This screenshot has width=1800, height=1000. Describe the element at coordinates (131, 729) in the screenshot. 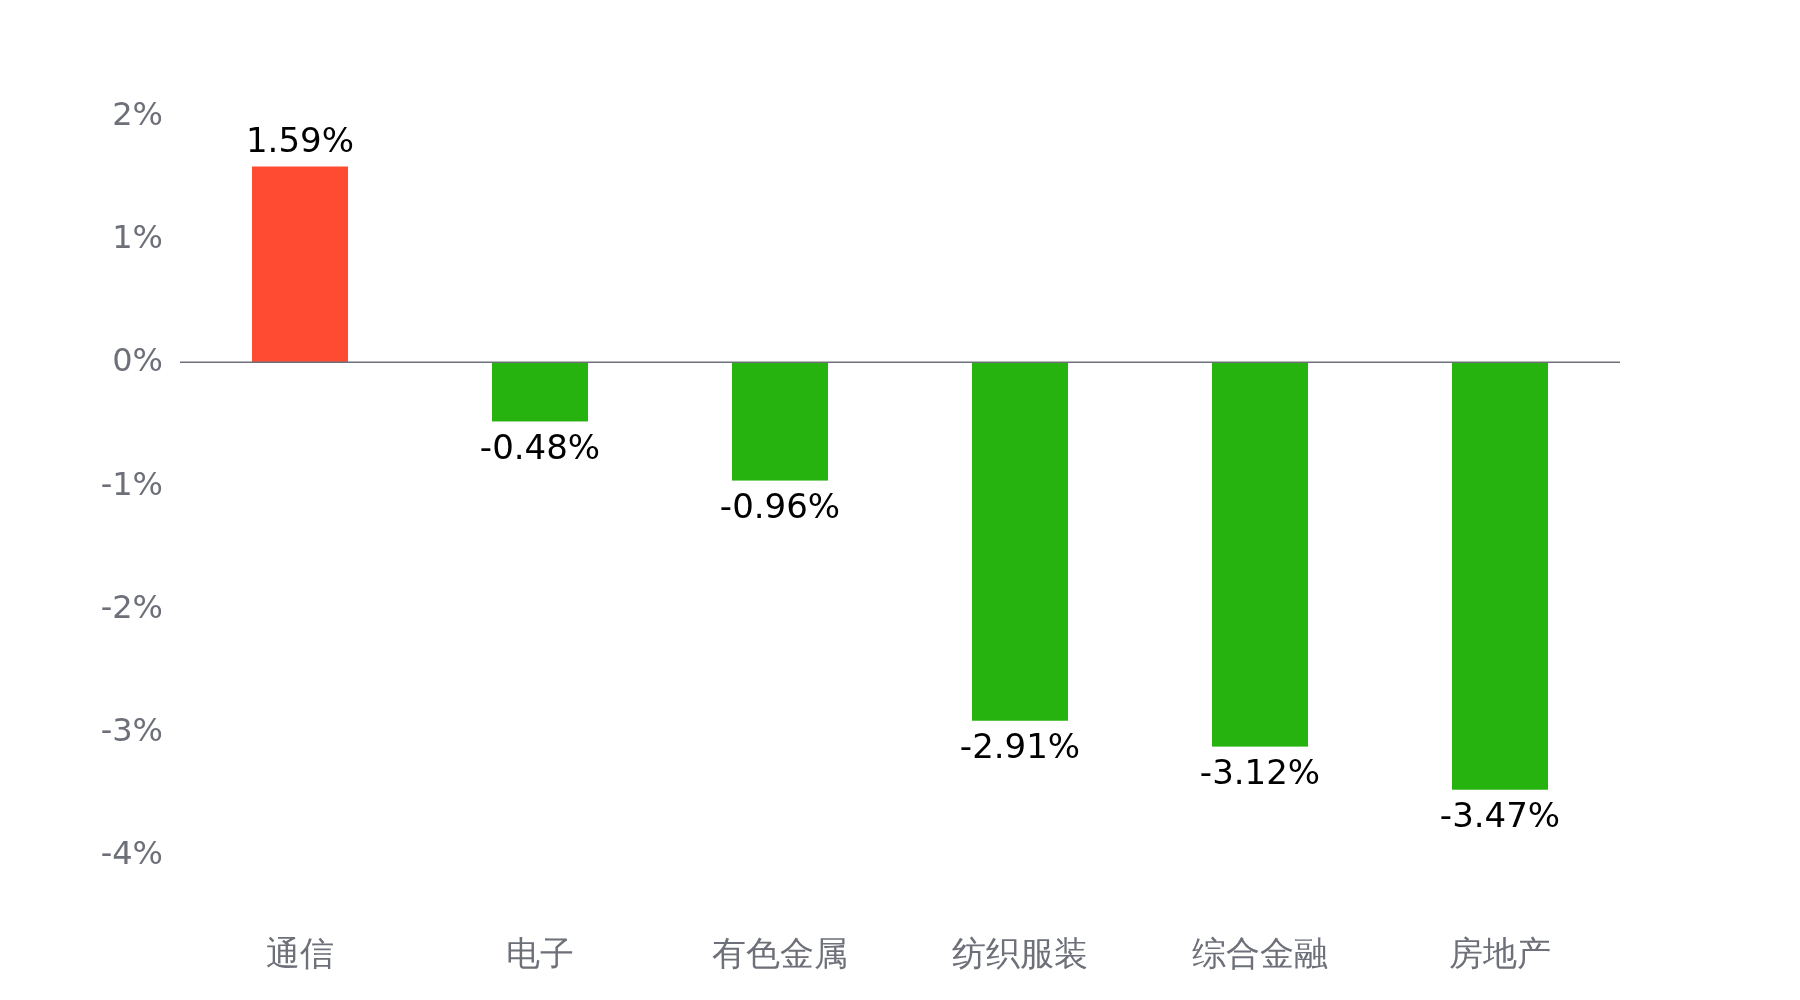

I see `y-tick-label: -3%` at that location.